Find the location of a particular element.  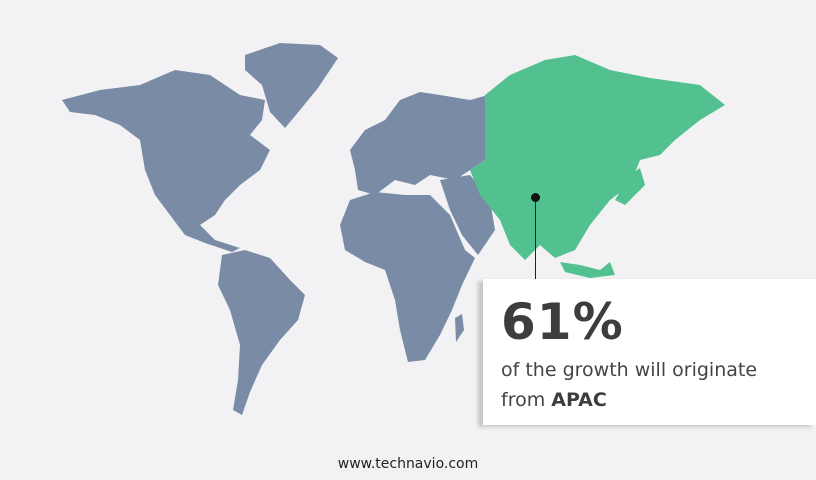

callout-description: of the growth will originate from APAC is located at coordinates (651, 385).